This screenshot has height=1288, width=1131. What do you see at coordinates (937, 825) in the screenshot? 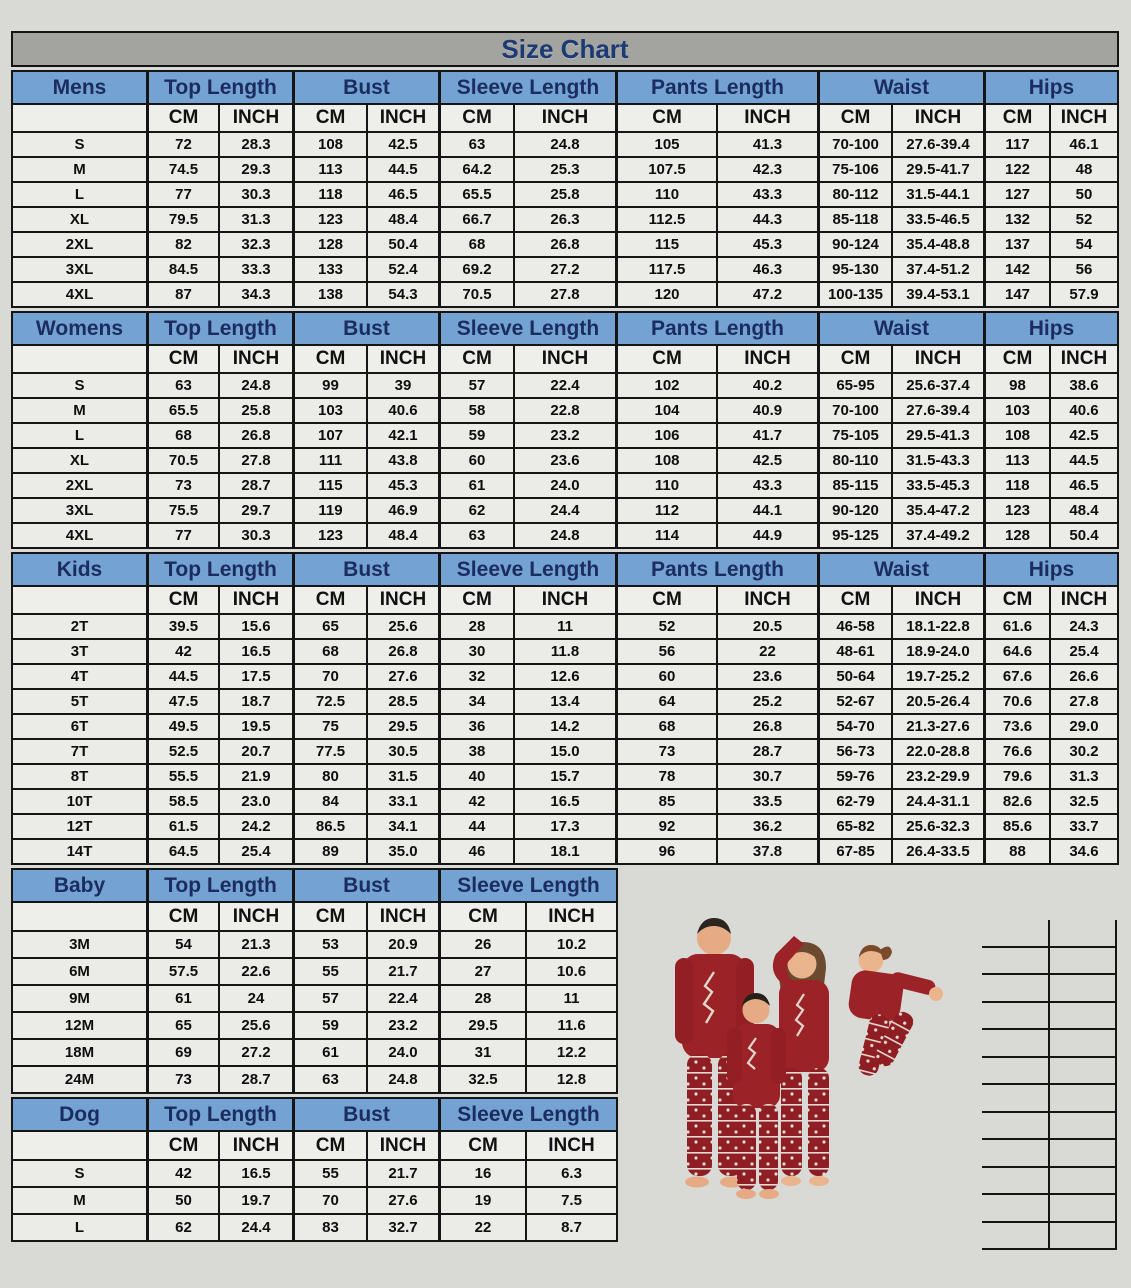
I see `value-cell: 25.6-32.3` at bounding box center [937, 825].